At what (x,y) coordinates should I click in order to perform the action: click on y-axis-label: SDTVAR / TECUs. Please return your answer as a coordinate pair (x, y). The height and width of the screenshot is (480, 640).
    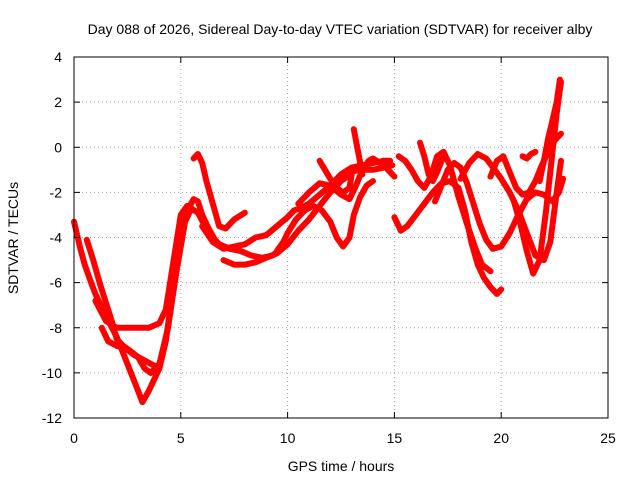
    Looking at the image, I should click on (13, 238).